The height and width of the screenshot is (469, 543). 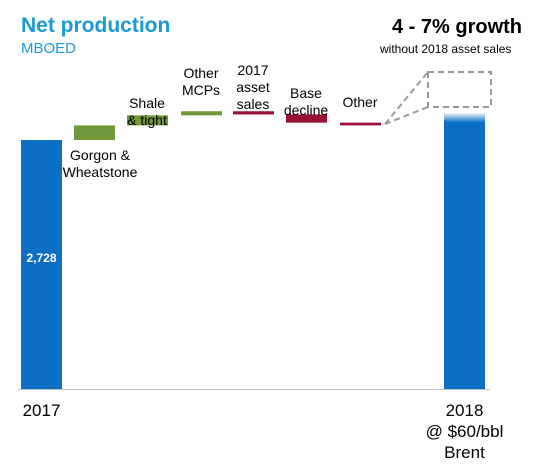 I want to click on tick-label-2018-line-2: @ $60/bbl, so click(x=465, y=431).